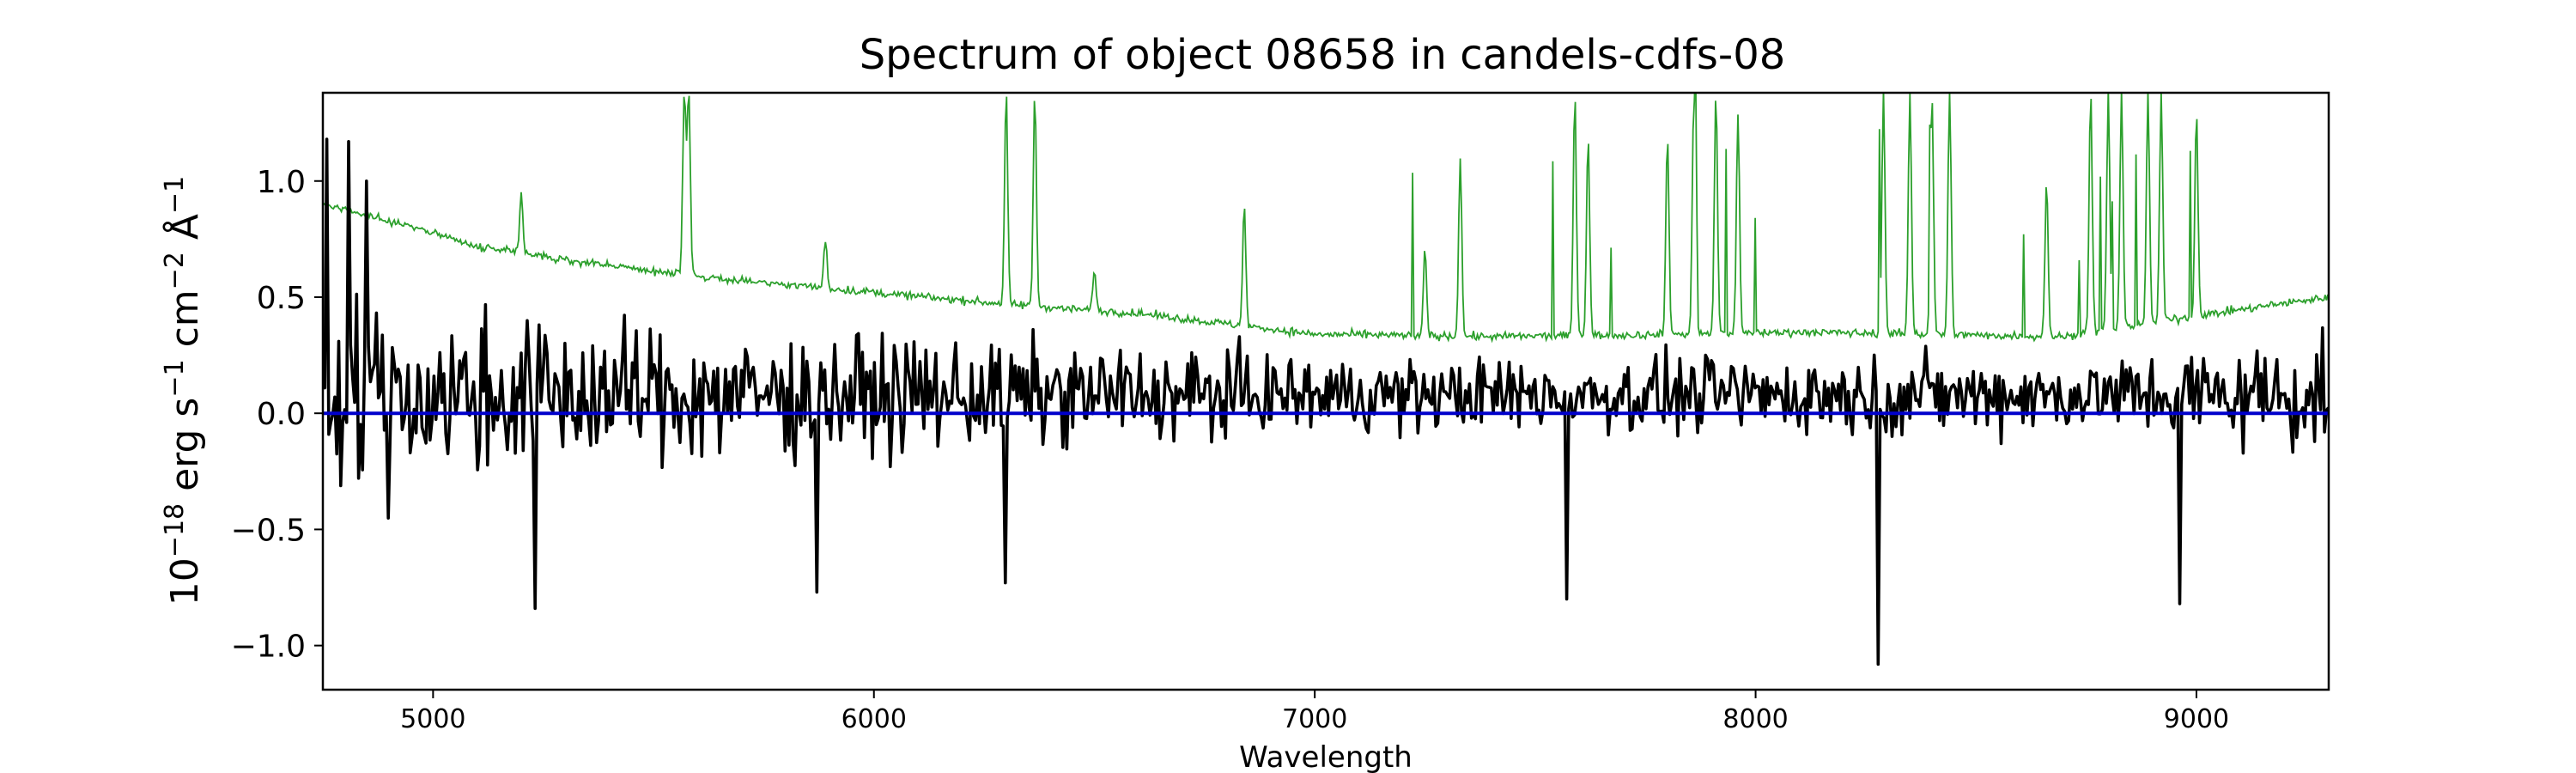  What do you see at coordinates (269, 530) in the screenshot?
I see `y-tick-label: −0.5` at bounding box center [269, 530].